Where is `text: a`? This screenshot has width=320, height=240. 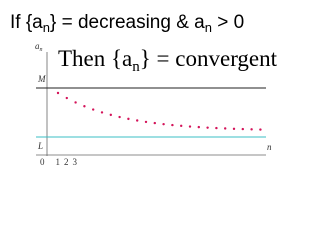 text: a is located at coordinates (37, 46).